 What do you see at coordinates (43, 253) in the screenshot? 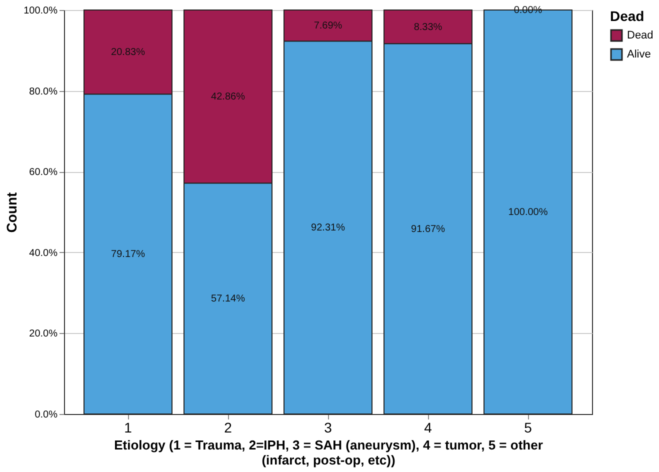
I see `y-tick-label: 40.0%` at bounding box center [43, 253].